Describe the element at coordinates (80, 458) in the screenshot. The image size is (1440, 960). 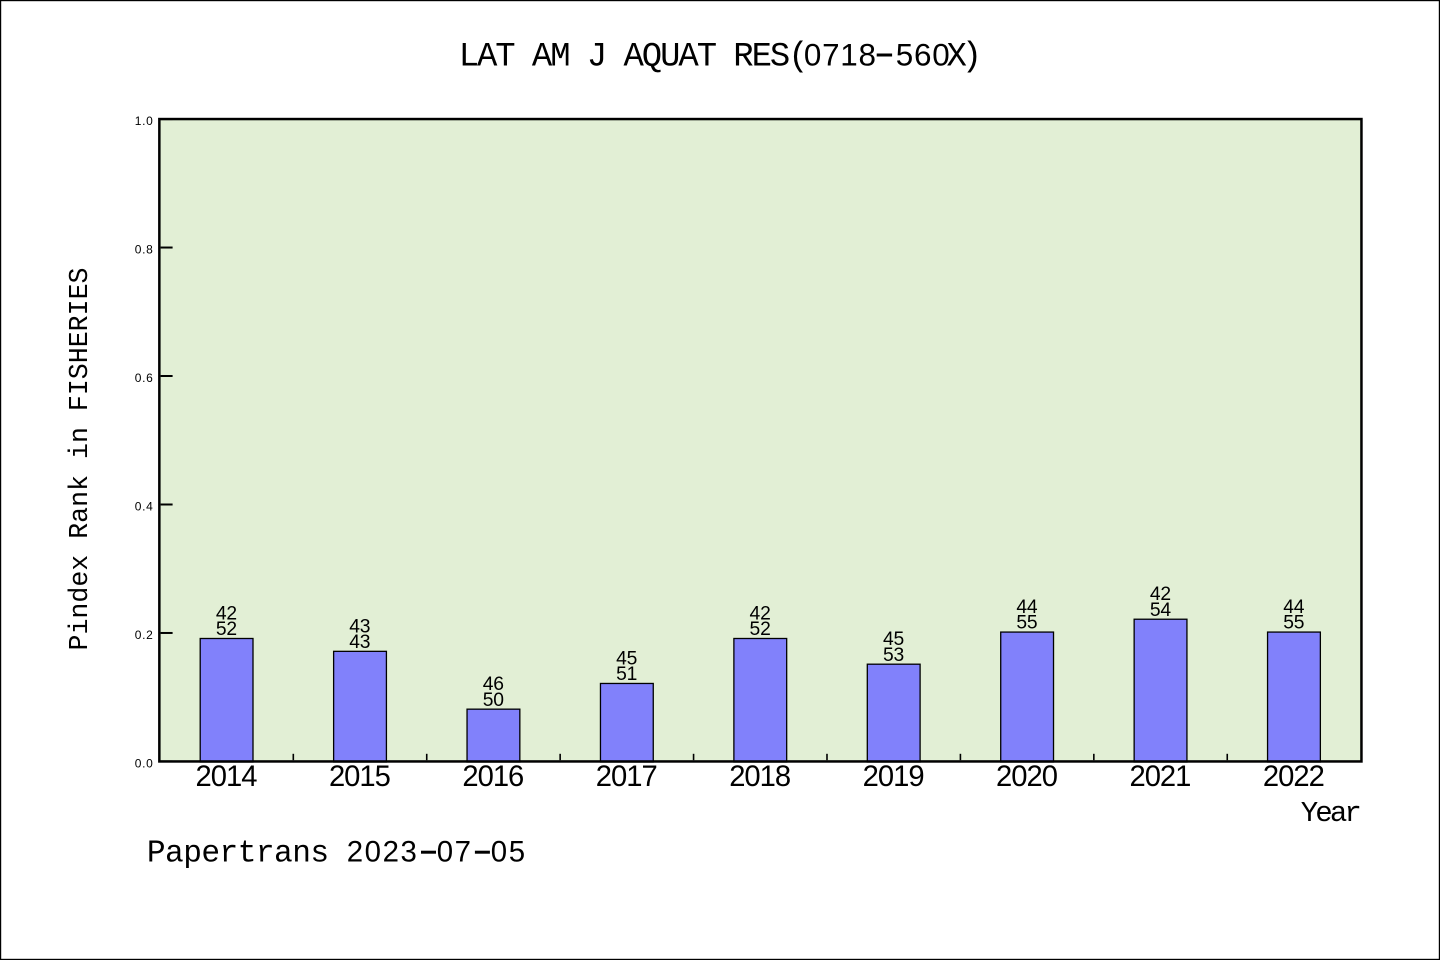
I see `svg-text: Pindex Rank in FISHERIES` at that location.